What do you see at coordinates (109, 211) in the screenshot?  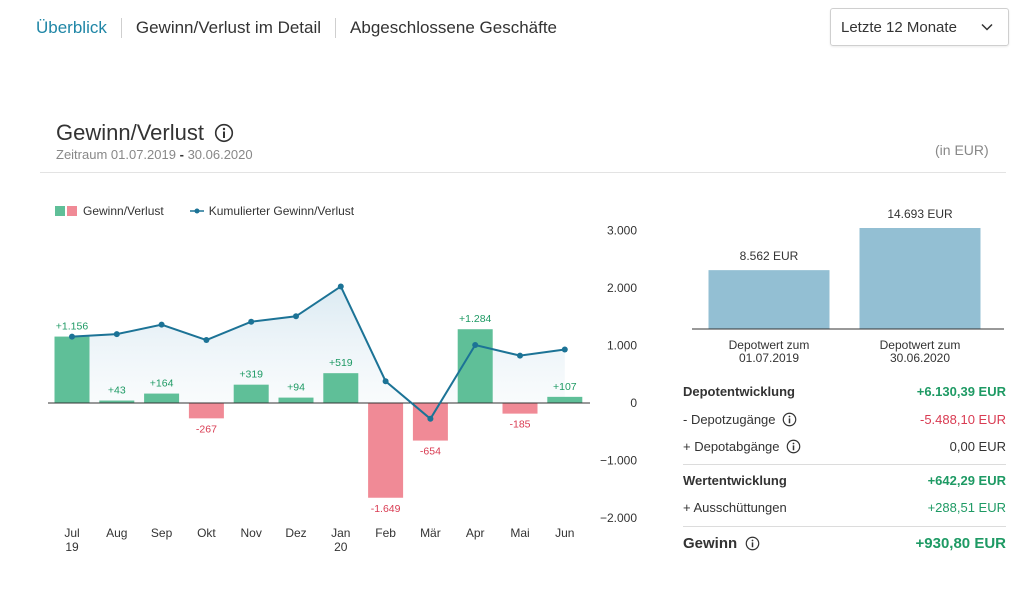 I see `legend-item-bars: Gewinn/Verlust` at bounding box center [109, 211].